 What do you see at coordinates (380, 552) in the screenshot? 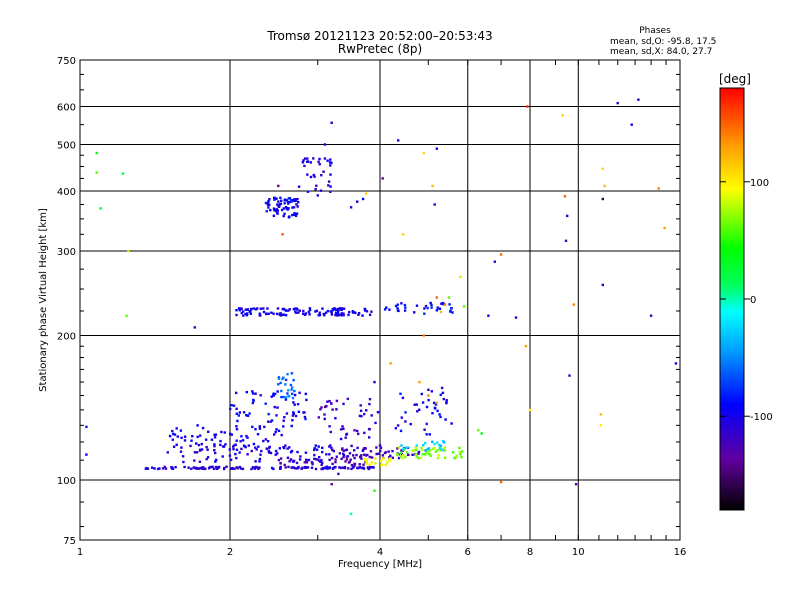
I see `x-tick-label: 4` at bounding box center [380, 552].